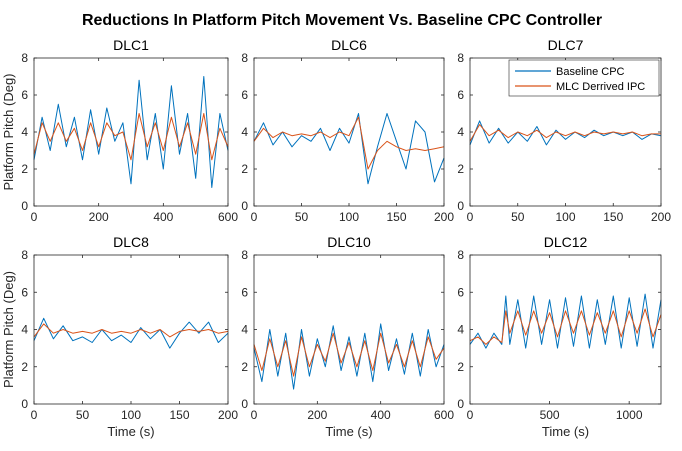 This screenshot has width=682, height=451. I want to click on subplot-title: DLC10, so click(349, 242).